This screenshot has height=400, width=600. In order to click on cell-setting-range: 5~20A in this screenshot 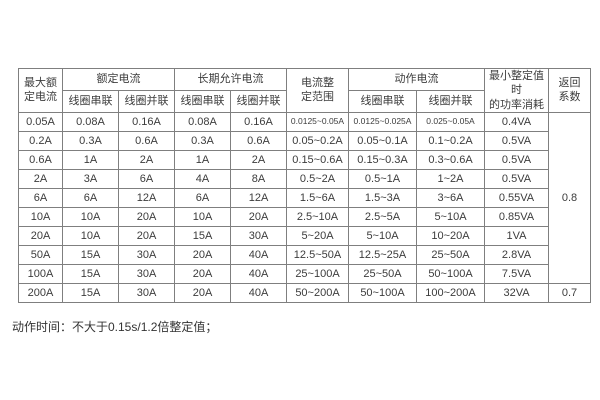, I will do `click(317, 235)`.